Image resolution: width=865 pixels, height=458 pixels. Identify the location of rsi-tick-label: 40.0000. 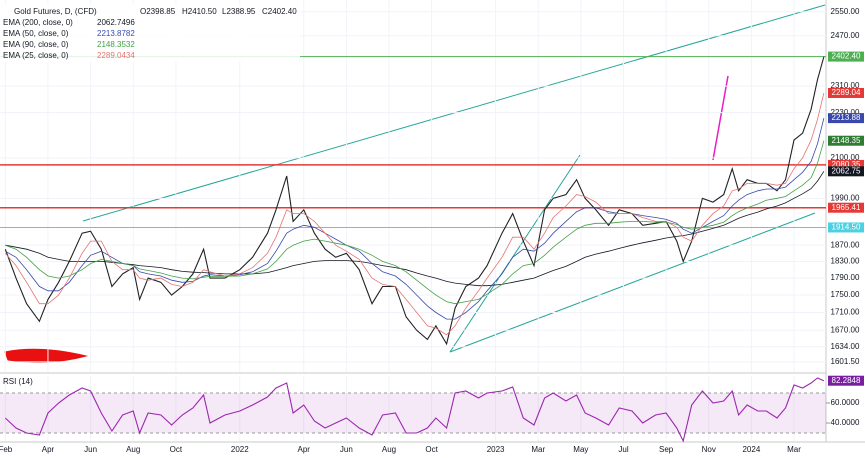
(845, 422).